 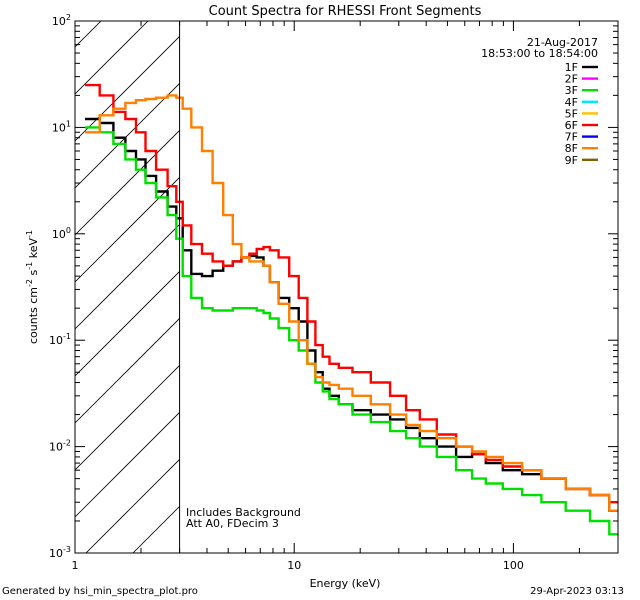 I want to click on date-label: 21-Aug-2017, so click(x=562, y=42).